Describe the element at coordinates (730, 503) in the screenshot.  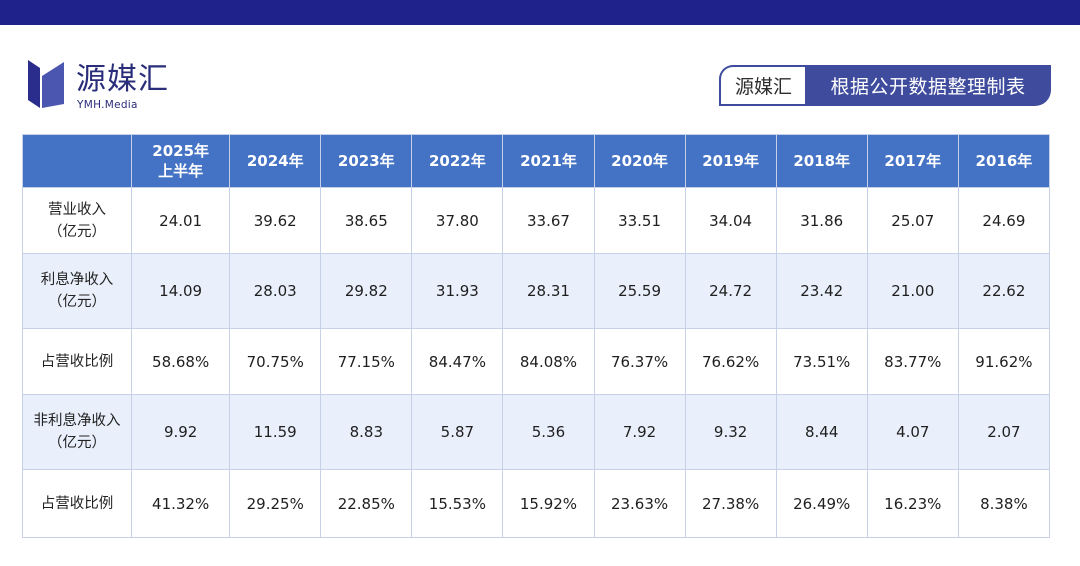
I see `table-value-cell: 27.38%` at that location.